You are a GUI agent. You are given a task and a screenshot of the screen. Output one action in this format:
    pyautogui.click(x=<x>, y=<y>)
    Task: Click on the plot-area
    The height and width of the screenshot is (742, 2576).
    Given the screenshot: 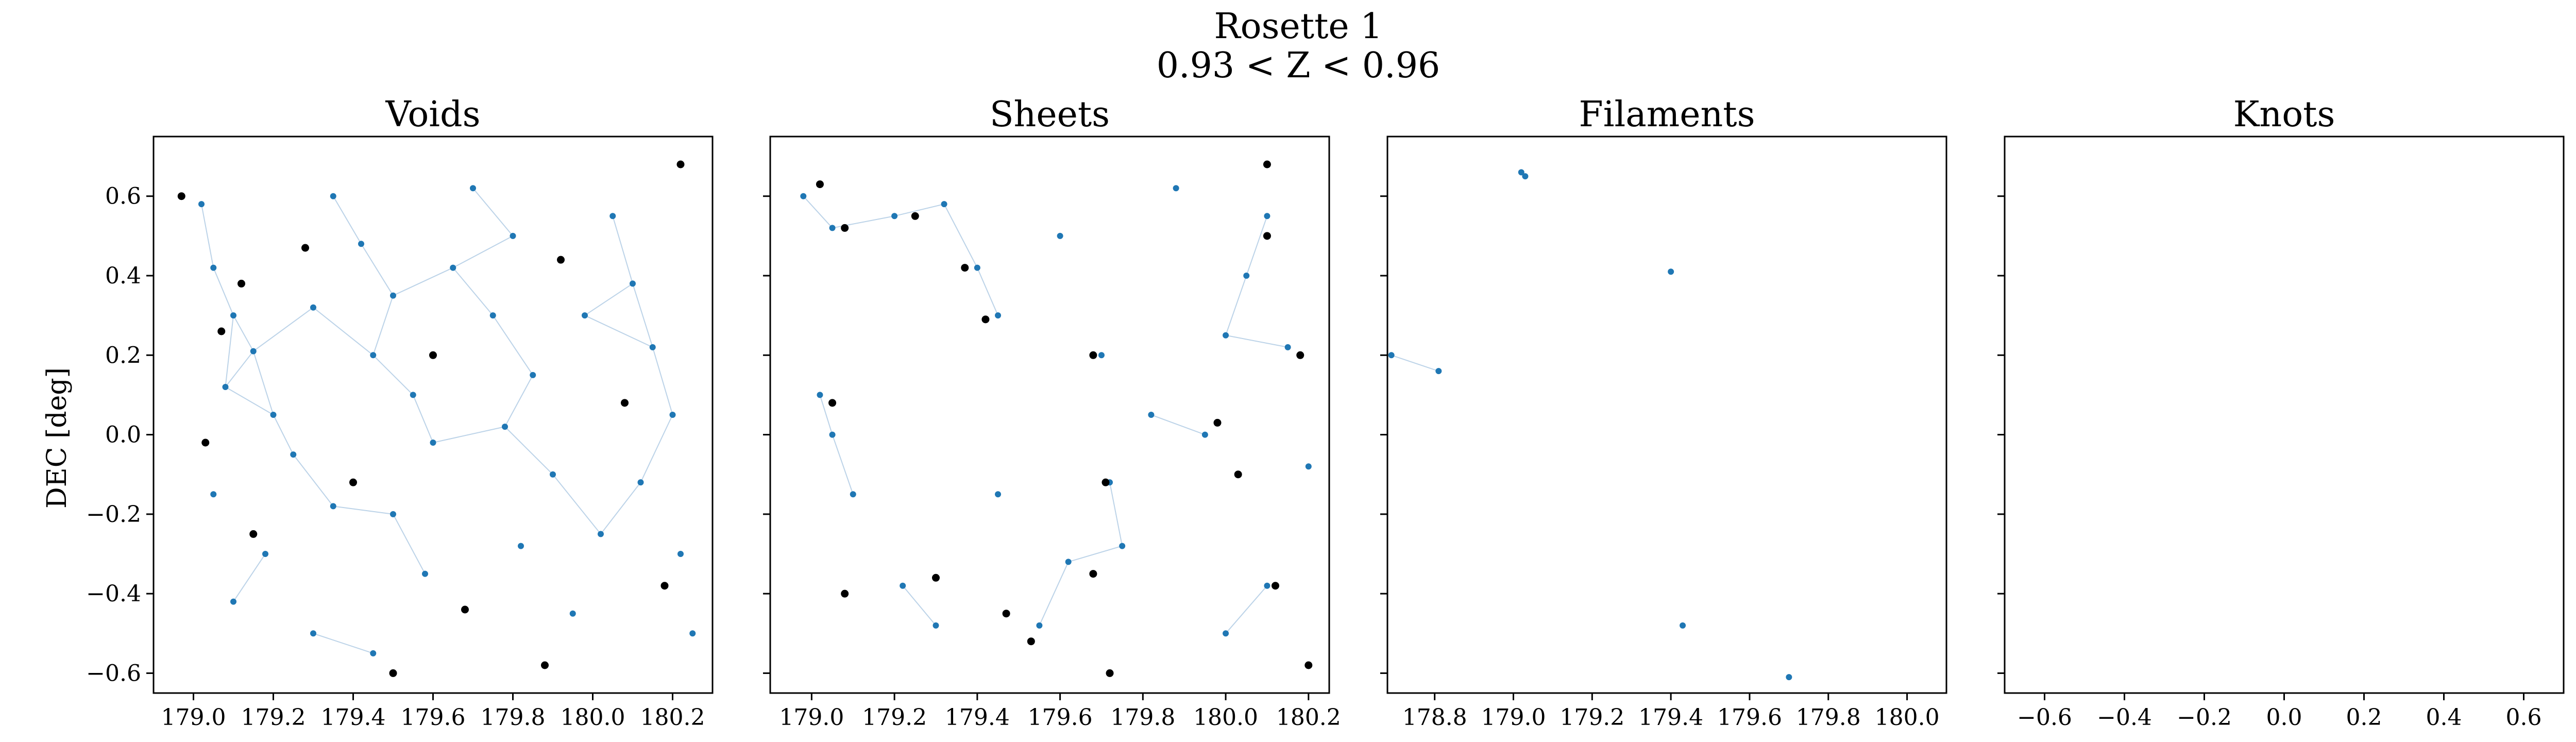 What is the action you would take?
    pyautogui.click(x=436, y=418)
    